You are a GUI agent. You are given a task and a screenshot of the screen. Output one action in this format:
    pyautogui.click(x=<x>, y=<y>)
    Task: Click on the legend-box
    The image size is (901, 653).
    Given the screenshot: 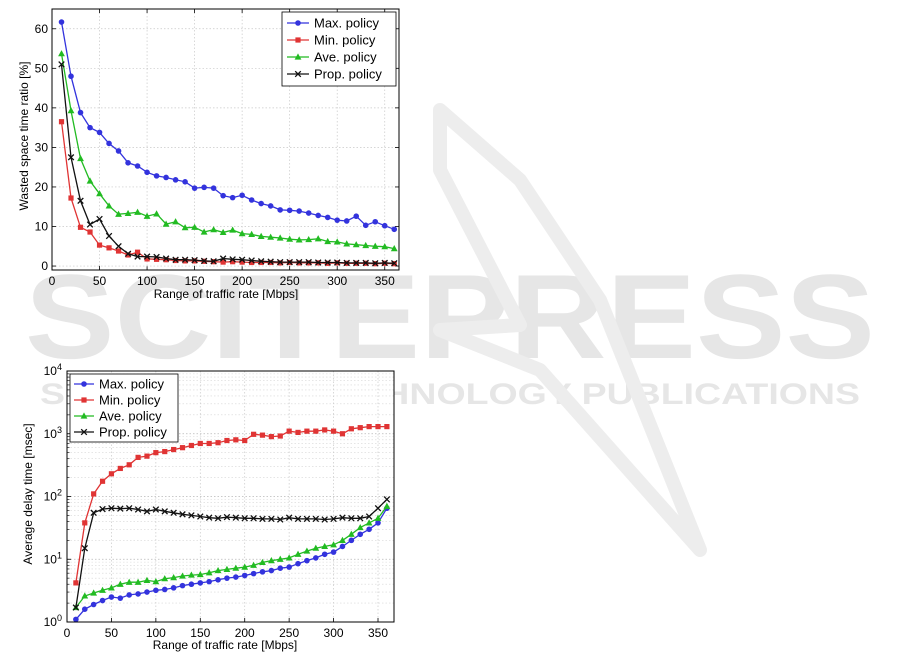 What is the action you would take?
    pyautogui.click(x=124, y=408)
    